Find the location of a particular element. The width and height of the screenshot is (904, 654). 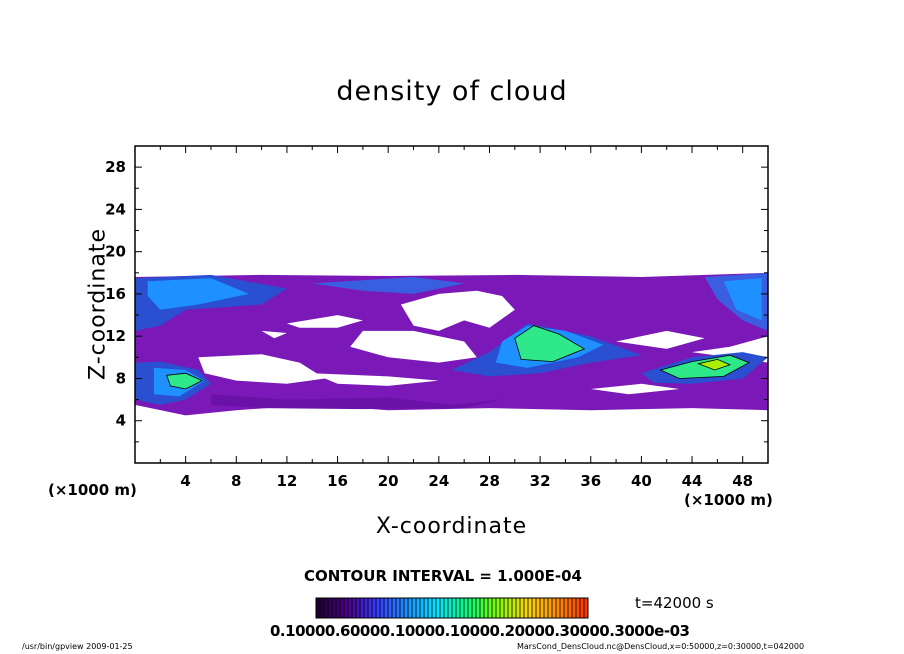

colorbar is located at coordinates (452, 608).